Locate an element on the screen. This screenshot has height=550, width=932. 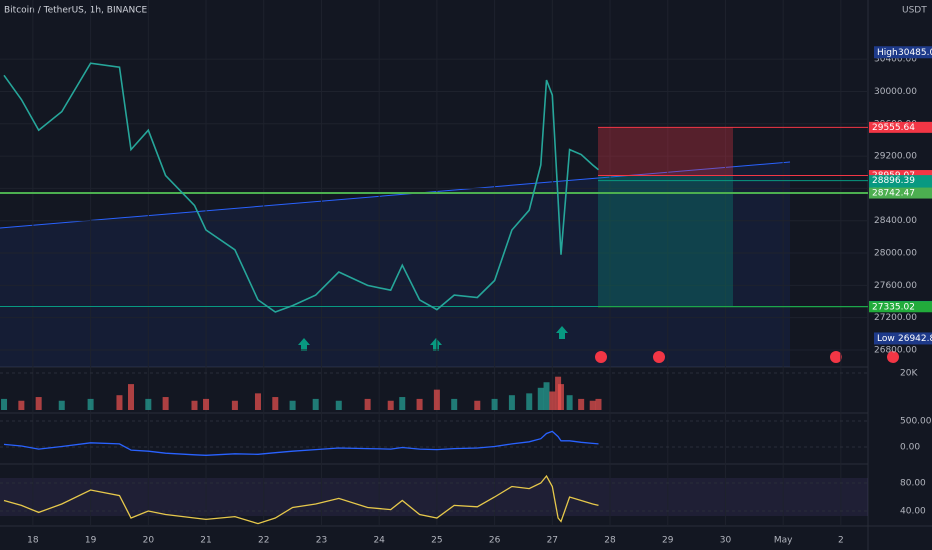
x-tick-label: 28 is located at coordinates (610, 541).